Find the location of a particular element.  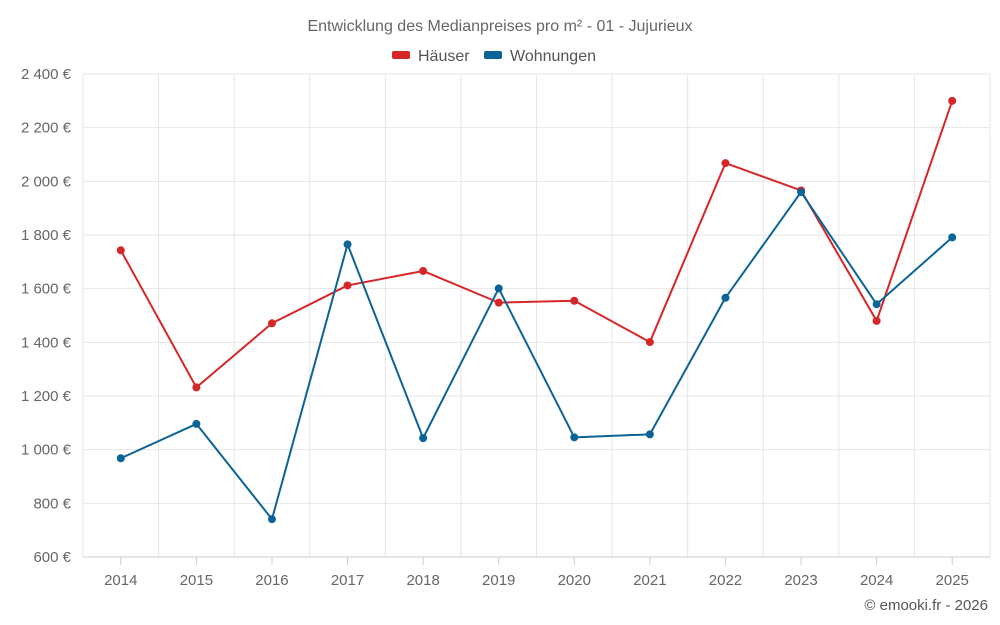

y-tick-label: 800 € is located at coordinates (52, 503).